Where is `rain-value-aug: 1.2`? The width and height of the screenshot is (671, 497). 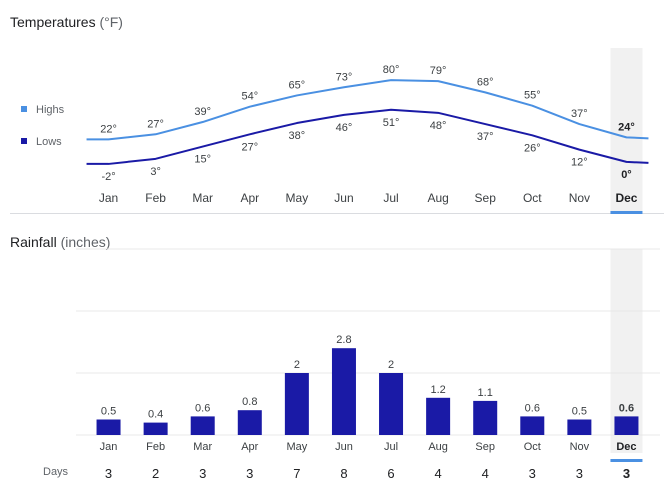 rain-value-aug: 1.2 is located at coordinates (437, 390).